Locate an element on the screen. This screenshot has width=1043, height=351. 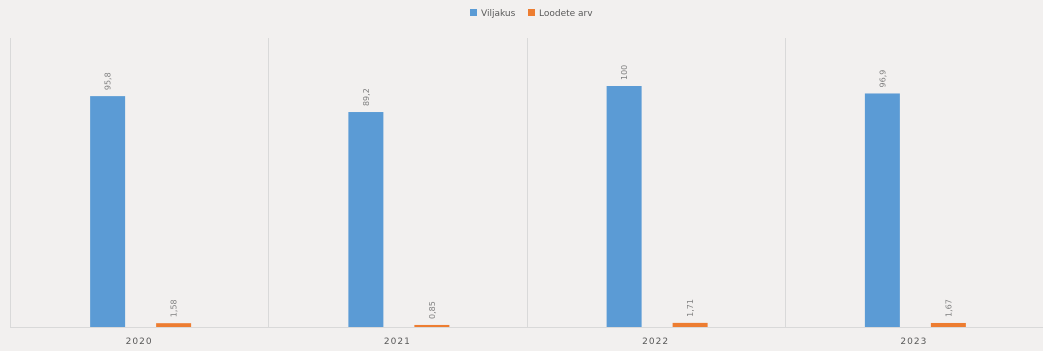
legend: Viljakus Loodete arv is located at coordinates (531, 14).